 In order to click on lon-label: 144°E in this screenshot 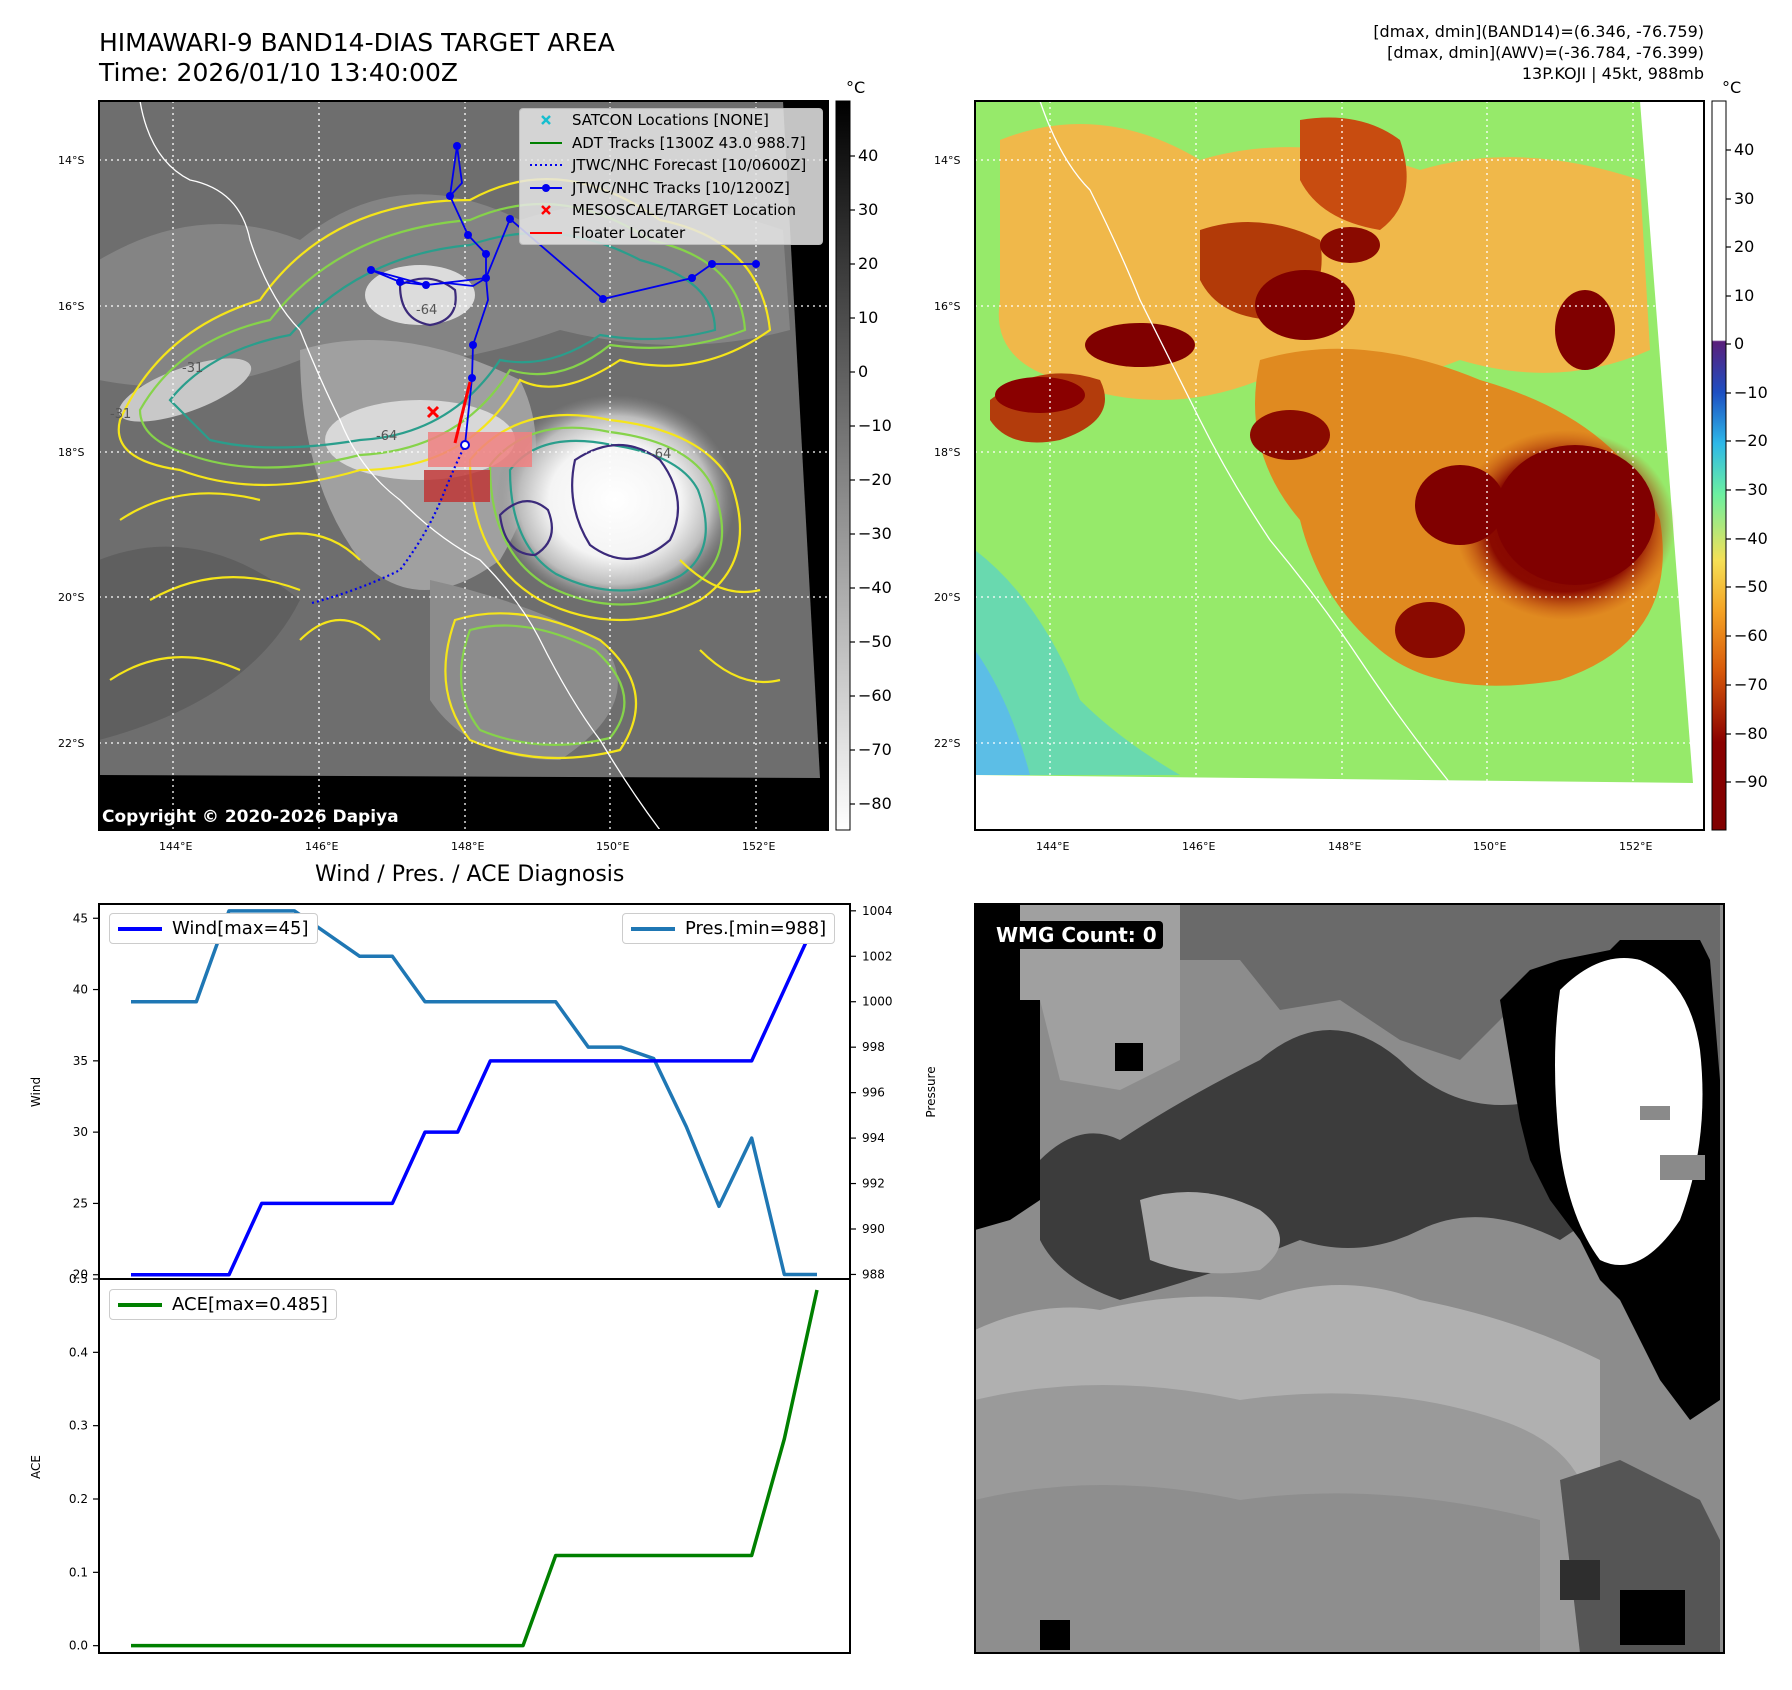, I will do `click(175, 846)`.